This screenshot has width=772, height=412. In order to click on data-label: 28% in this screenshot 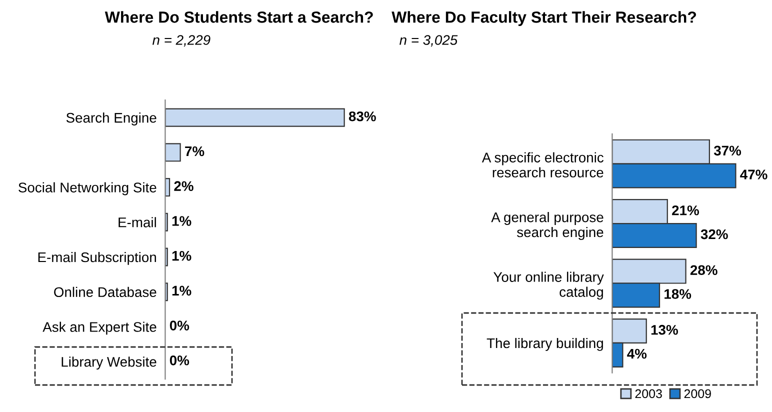, I will do `click(704, 270)`.